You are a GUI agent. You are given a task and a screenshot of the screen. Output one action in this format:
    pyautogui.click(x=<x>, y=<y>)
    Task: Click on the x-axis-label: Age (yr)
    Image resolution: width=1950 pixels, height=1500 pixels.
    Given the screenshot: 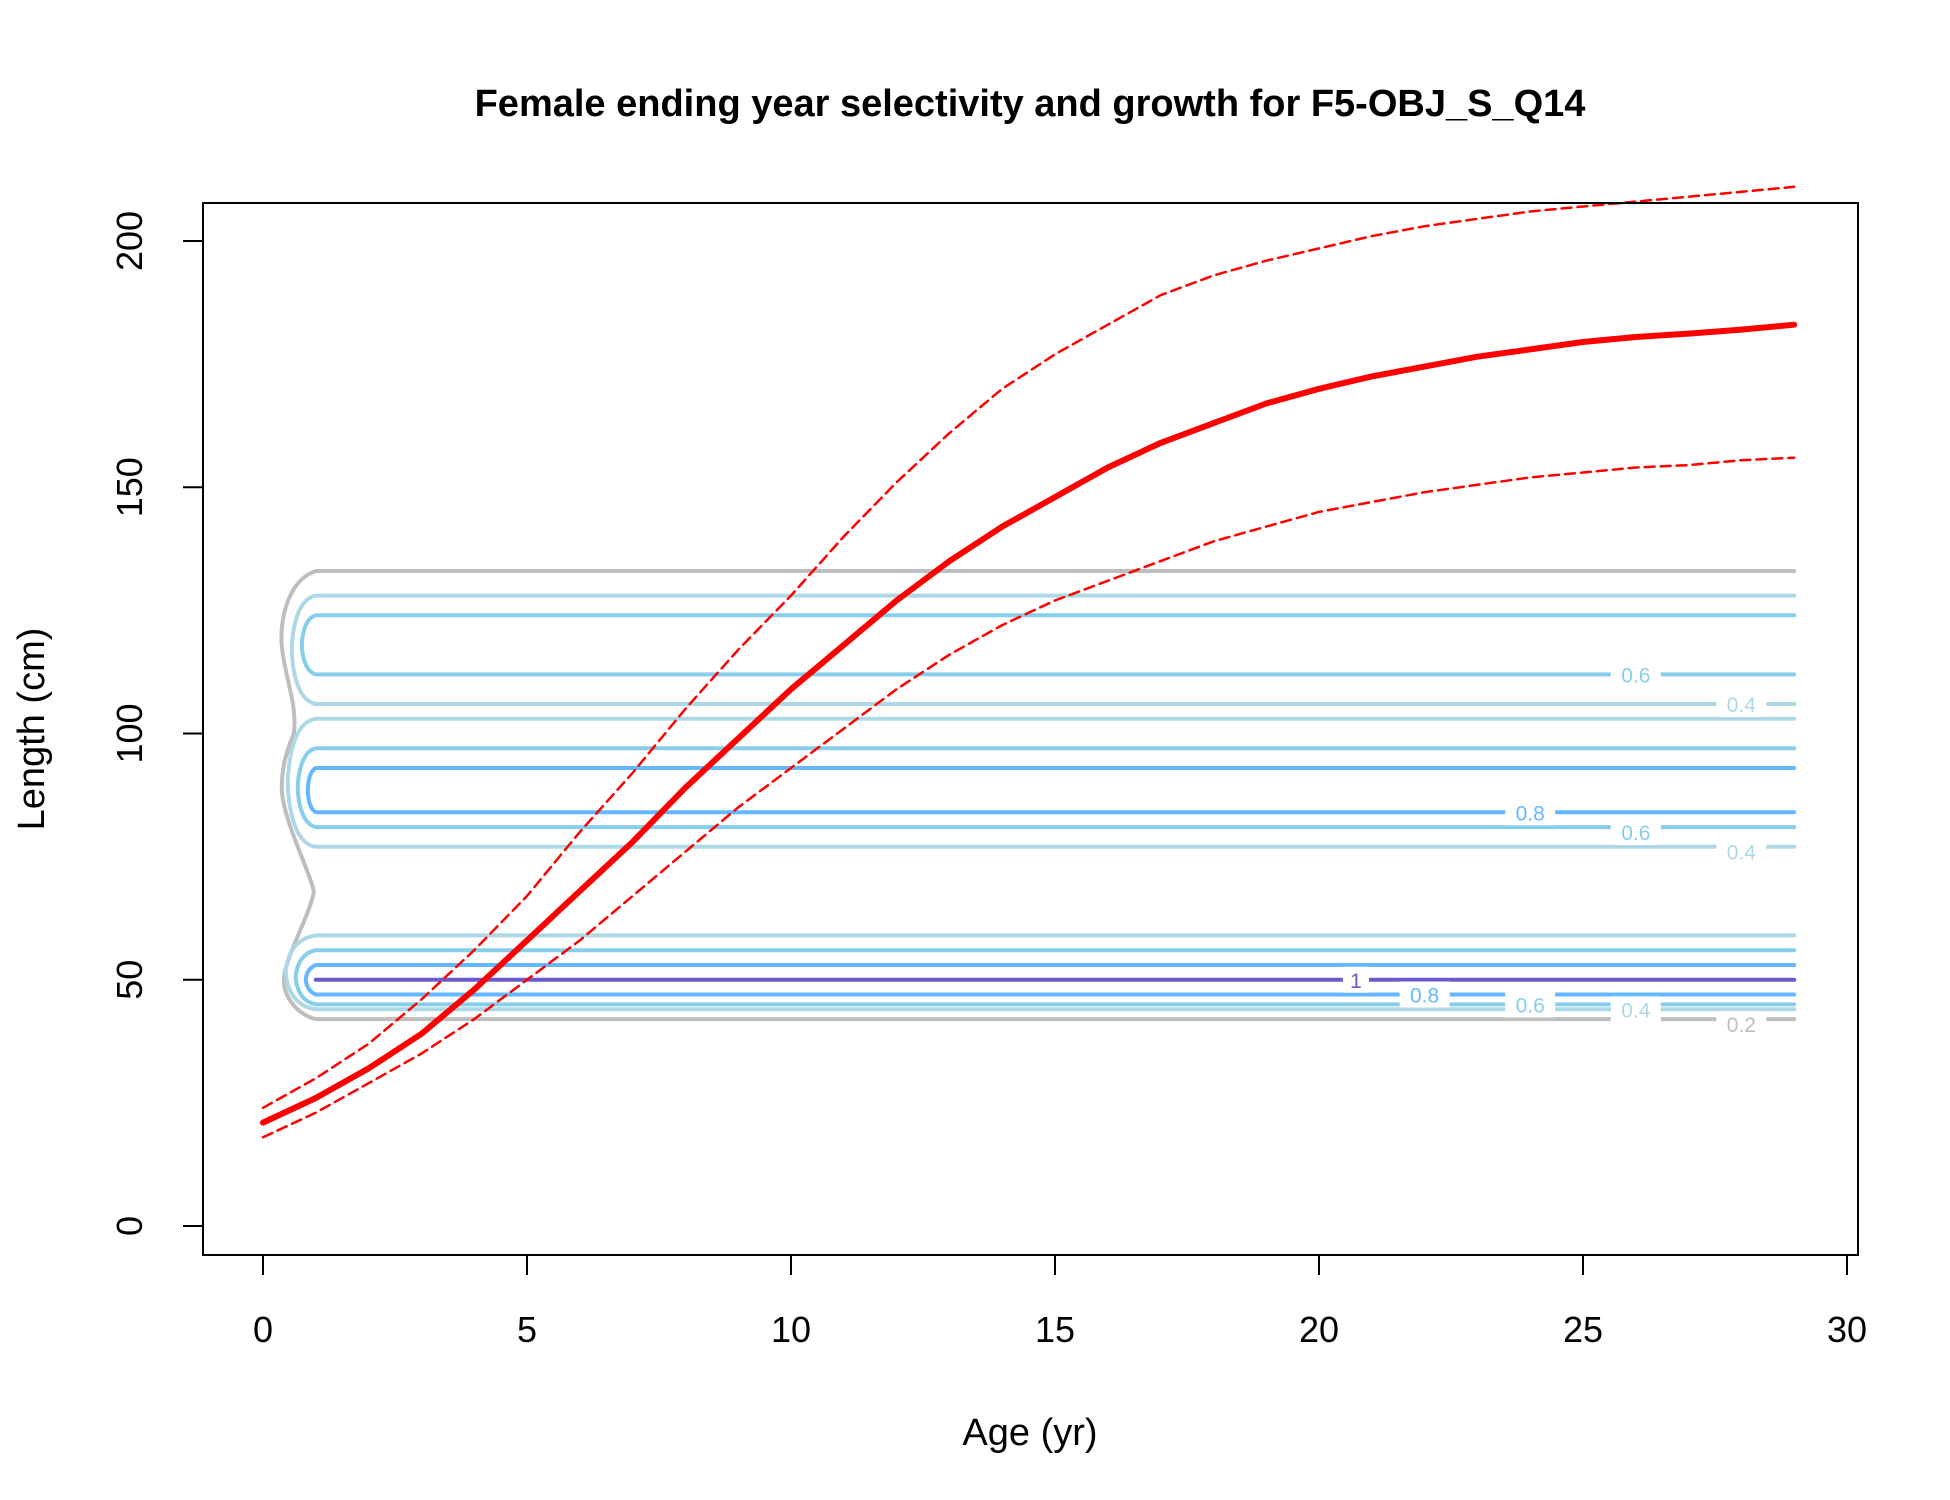 What is the action you would take?
    pyautogui.click(x=1029, y=1433)
    